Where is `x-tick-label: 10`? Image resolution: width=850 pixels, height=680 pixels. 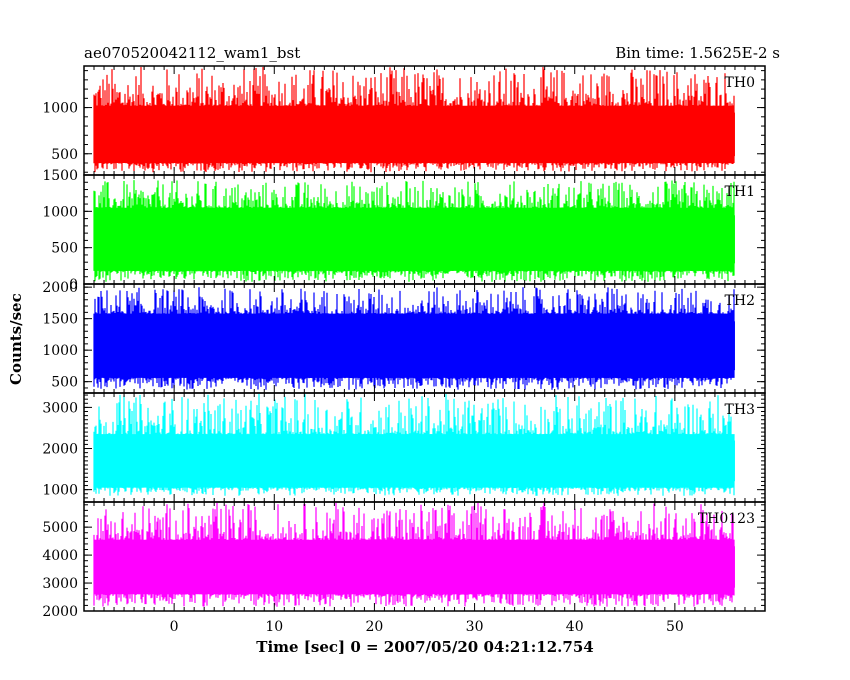 x-tick-label: 10 is located at coordinates (274, 627).